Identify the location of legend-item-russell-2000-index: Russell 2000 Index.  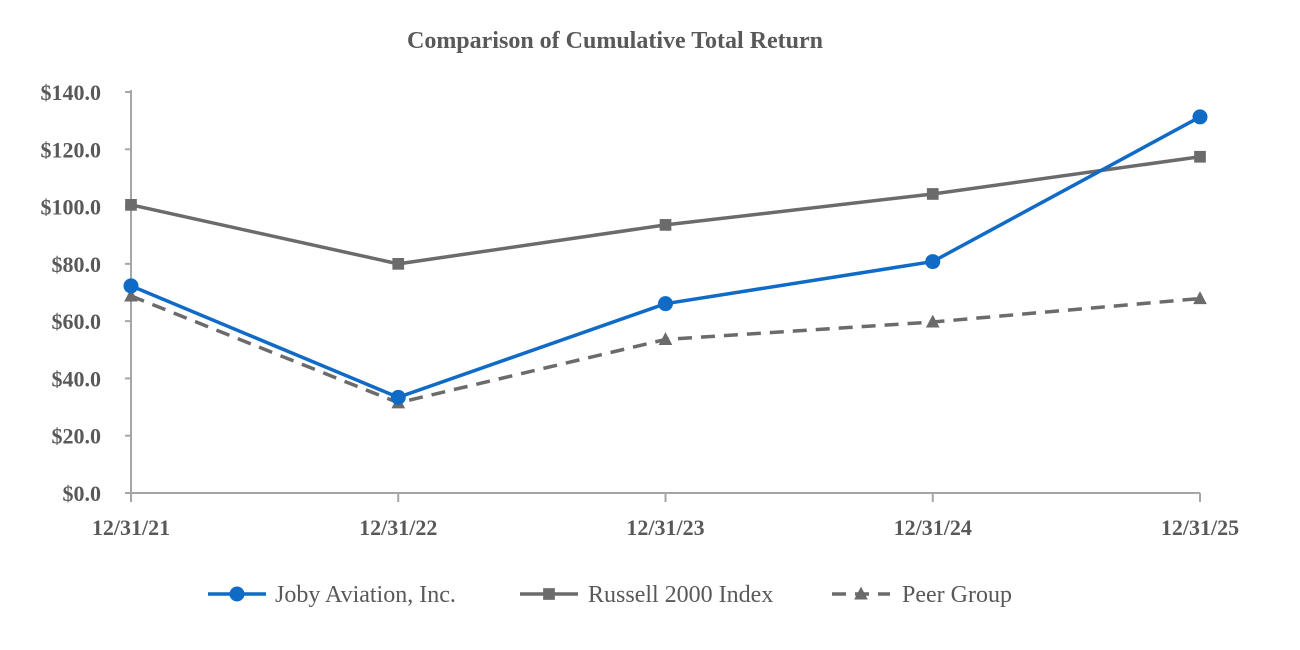
(646, 595).